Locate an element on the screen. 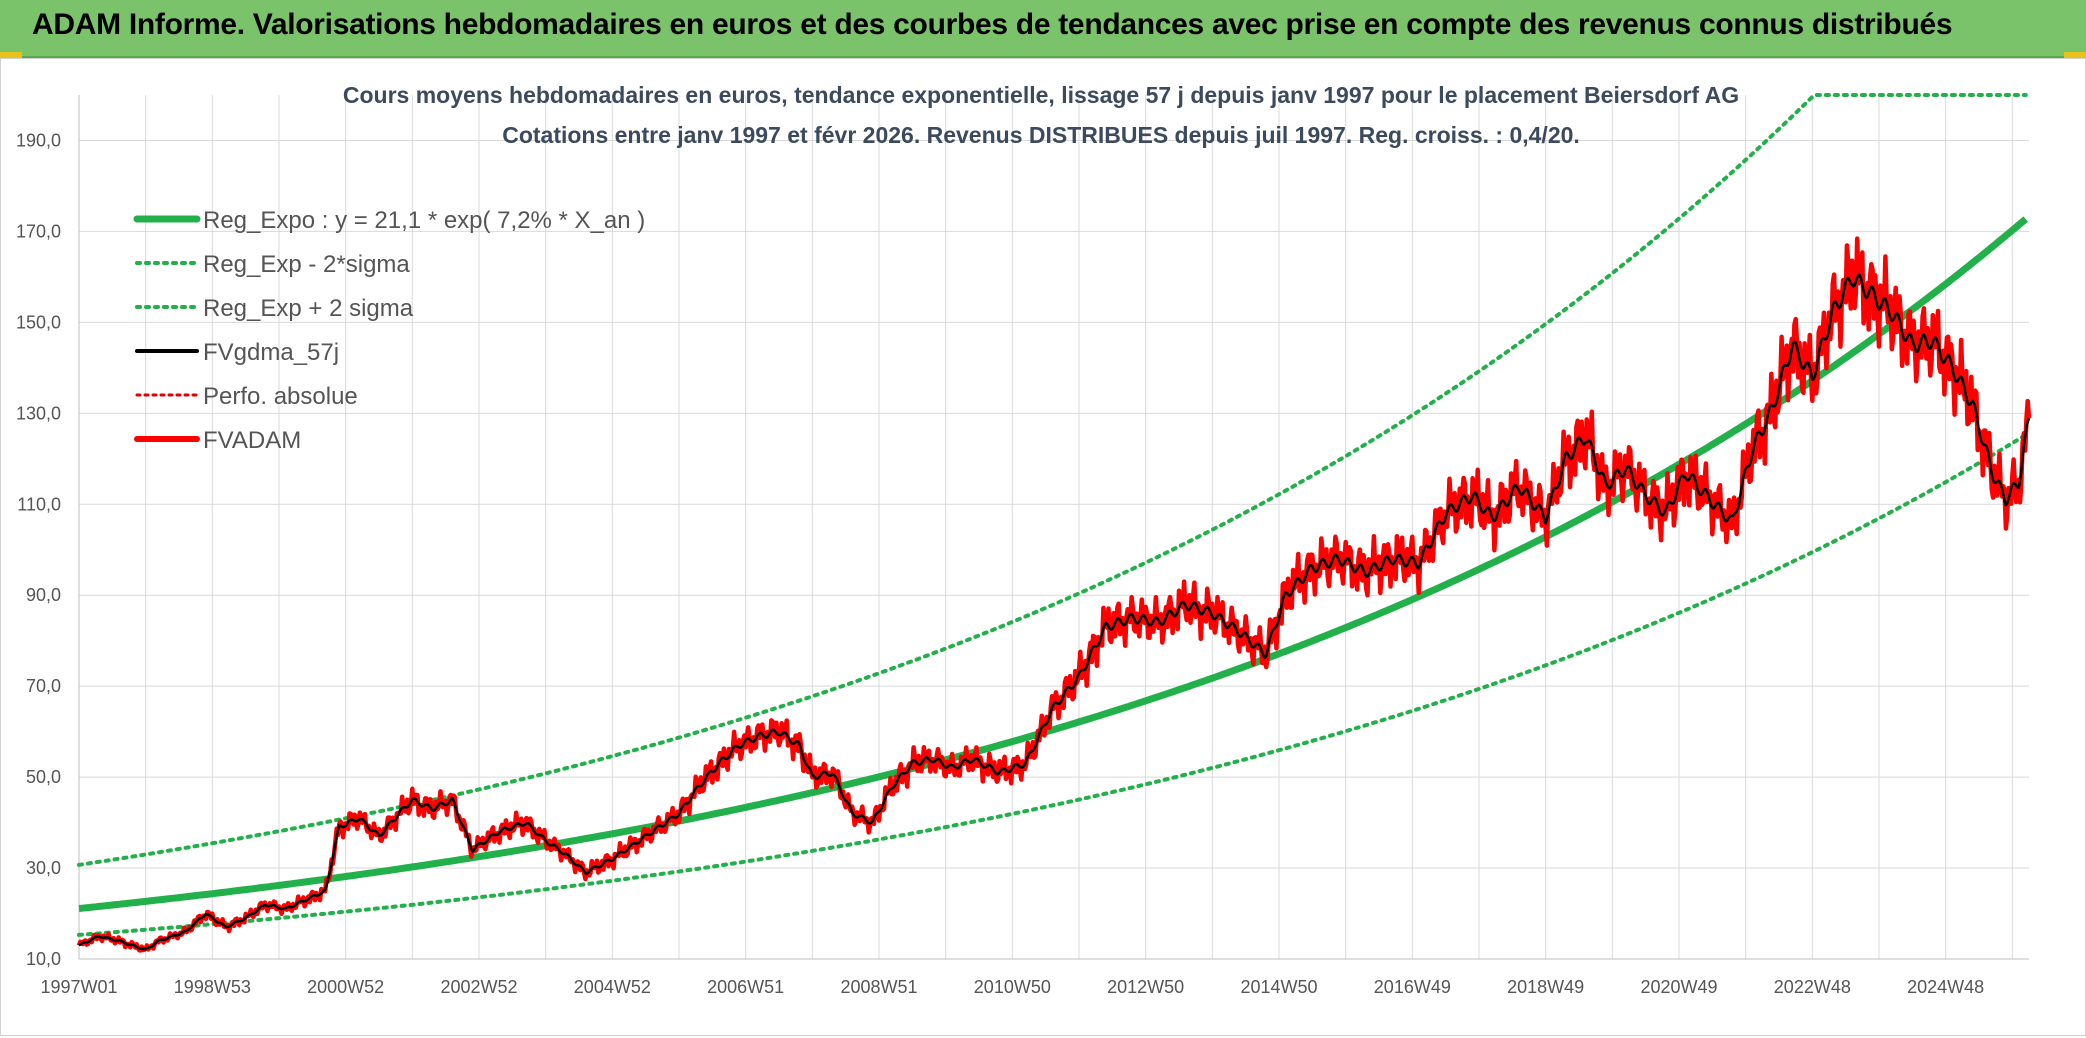 This screenshot has width=2086, height=1038. x-tick-label: 2004W52 is located at coordinates (612, 987).